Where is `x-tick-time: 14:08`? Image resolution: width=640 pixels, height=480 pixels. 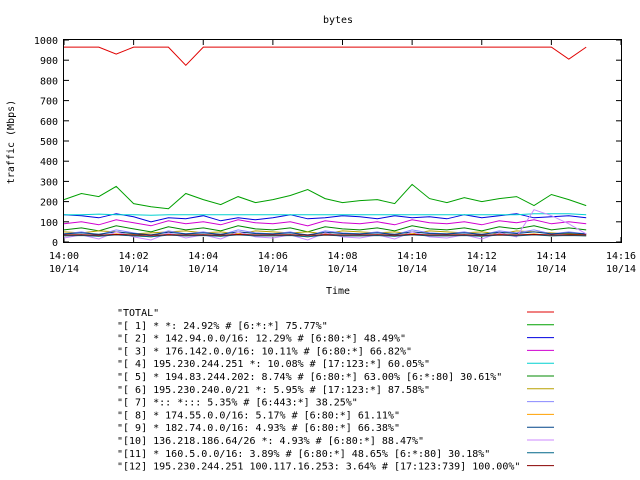
x-tick-time: 14:08 is located at coordinates (342, 256).